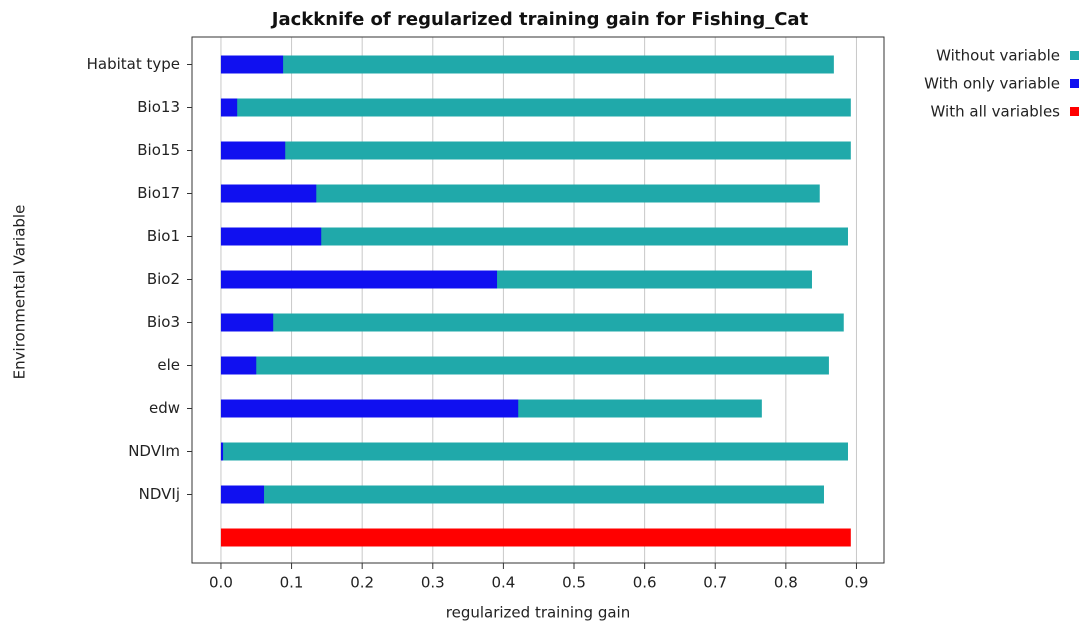 The image size is (1084, 628). I want to click on x-tick-label: 0.2, so click(362, 583).